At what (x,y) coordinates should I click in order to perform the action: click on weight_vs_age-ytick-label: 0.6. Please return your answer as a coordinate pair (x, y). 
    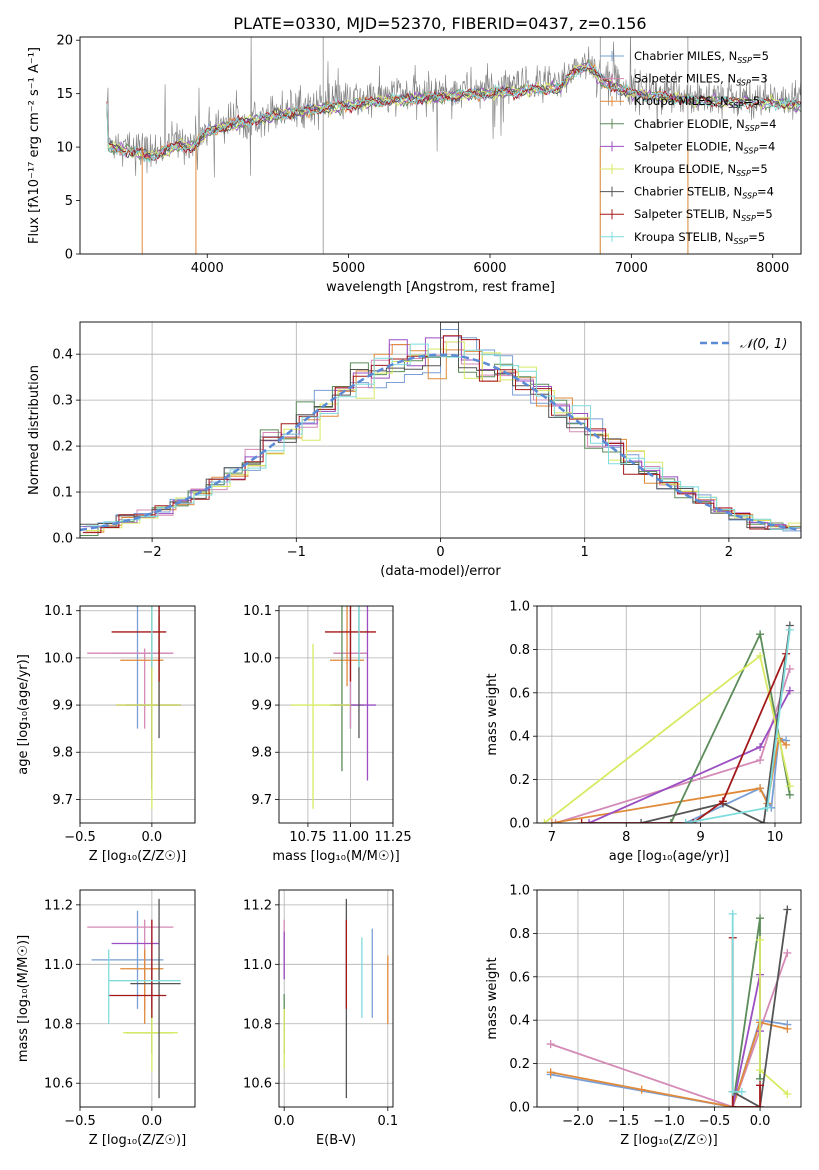
    Looking at the image, I should click on (519, 693).